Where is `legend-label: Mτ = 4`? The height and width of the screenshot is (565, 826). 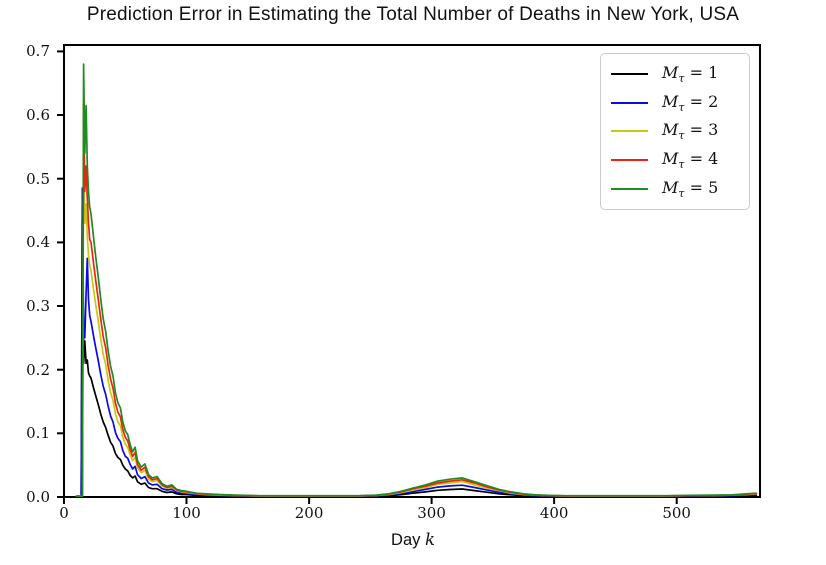 legend-label: Mτ = 4 is located at coordinates (690, 160).